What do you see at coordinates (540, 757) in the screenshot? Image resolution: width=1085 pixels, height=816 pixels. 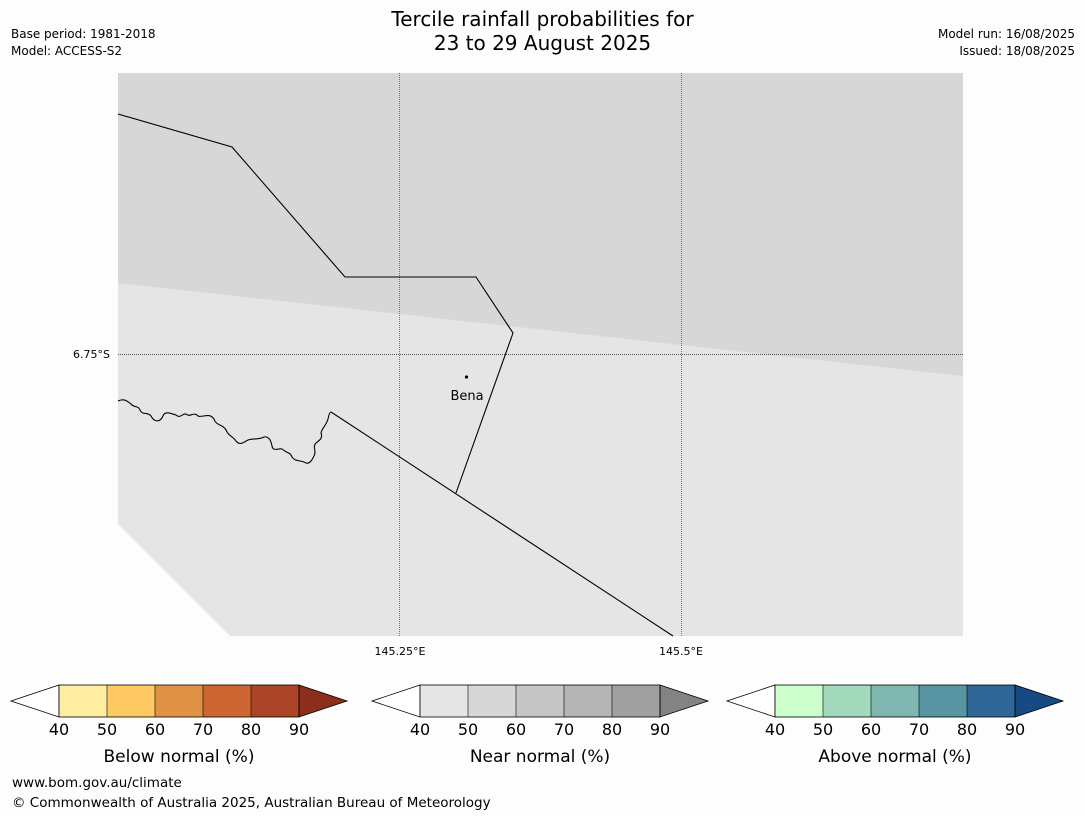 I see `colorbar-near-label: Near normal (%)` at bounding box center [540, 757].